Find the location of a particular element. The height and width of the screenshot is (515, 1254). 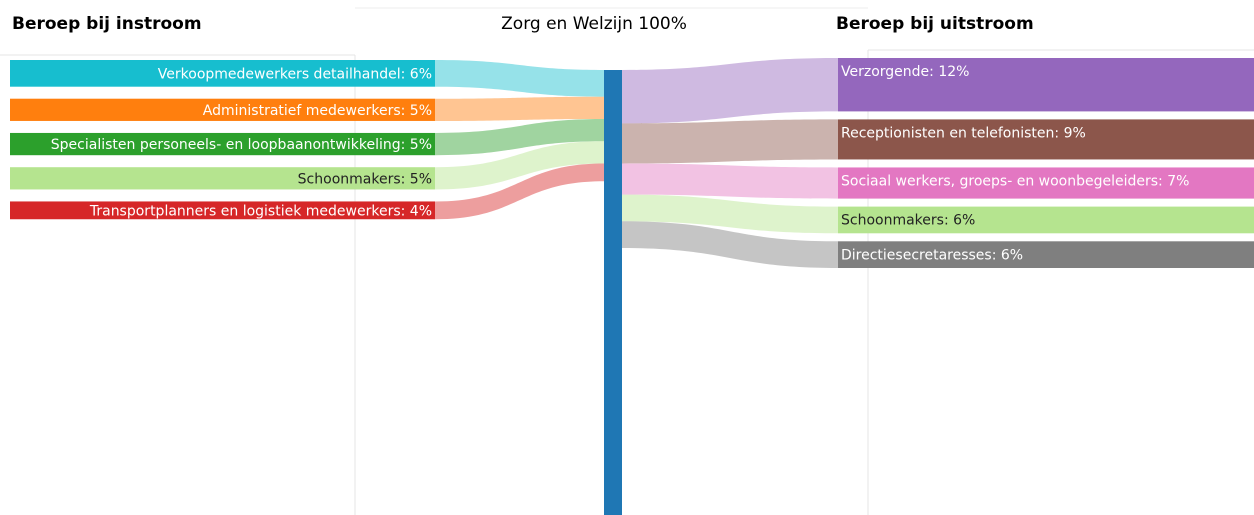

target-label: Receptionisten en telefonisten: 9% is located at coordinates (963, 133).